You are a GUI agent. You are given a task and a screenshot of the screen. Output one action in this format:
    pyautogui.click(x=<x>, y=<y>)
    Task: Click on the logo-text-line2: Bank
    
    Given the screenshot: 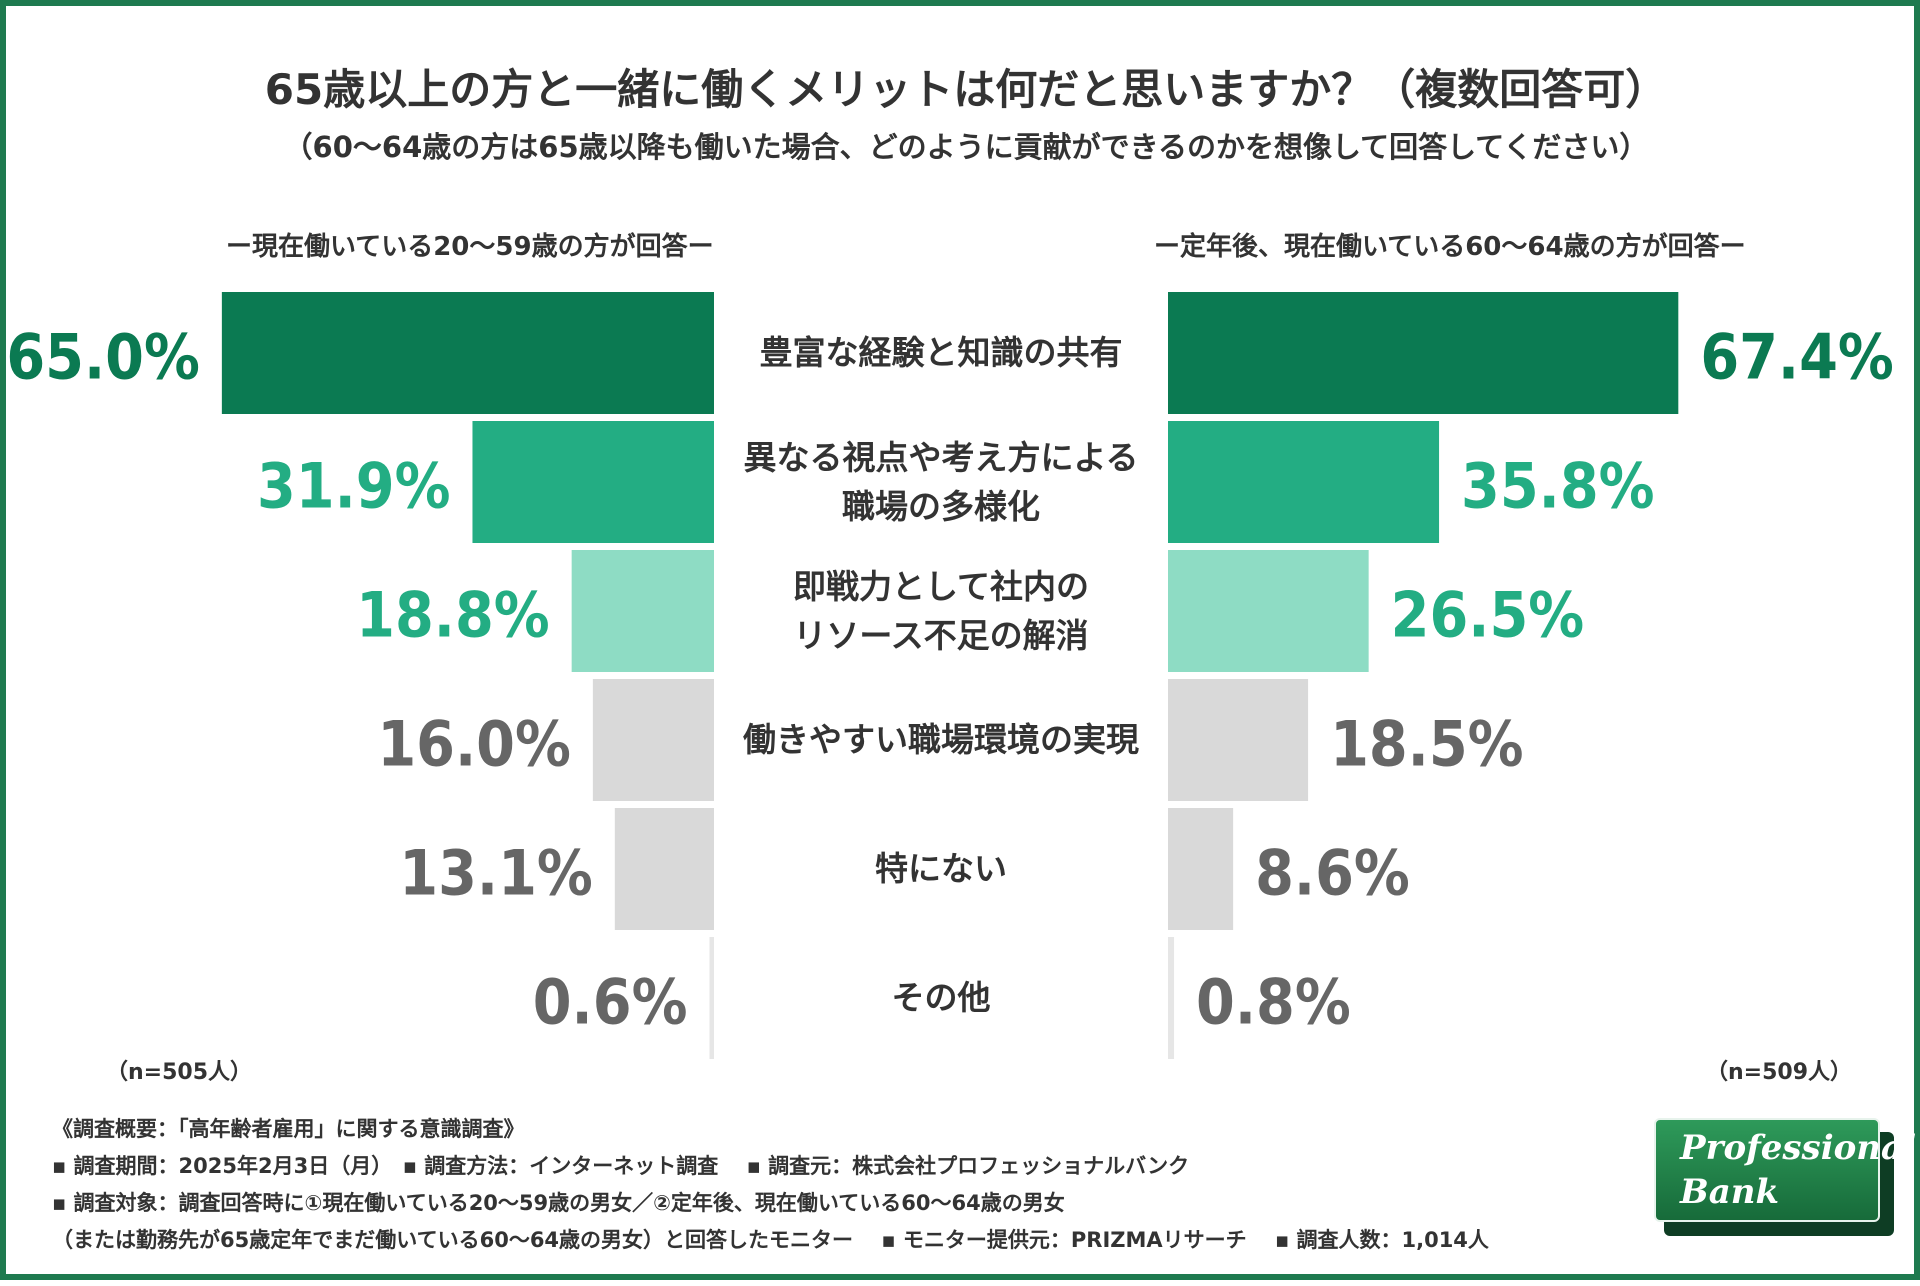 What is the action you would take?
    pyautogui.click(x=1730, y=1192)
    